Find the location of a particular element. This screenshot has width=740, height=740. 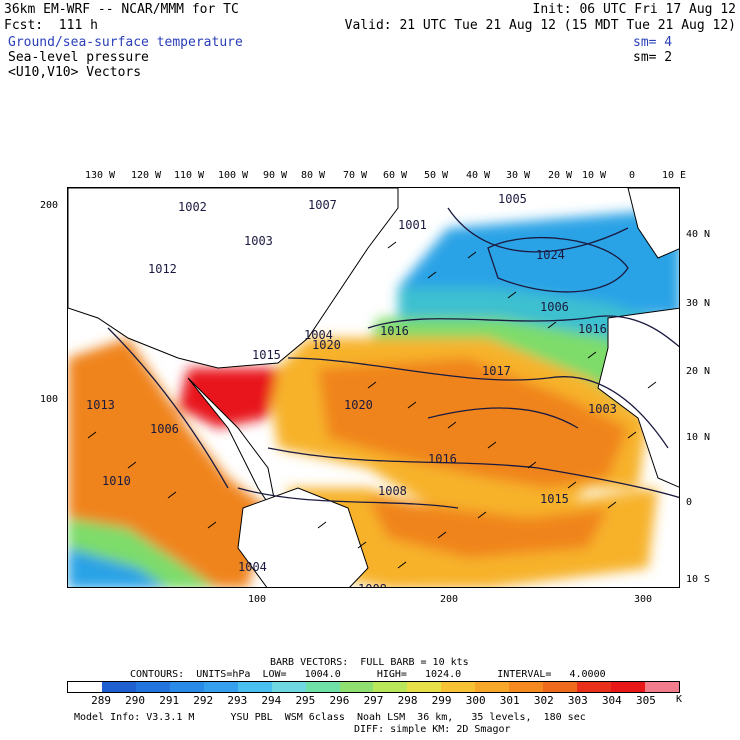

colorbar-tick-label: 300 is located at coordinates (475, 700).